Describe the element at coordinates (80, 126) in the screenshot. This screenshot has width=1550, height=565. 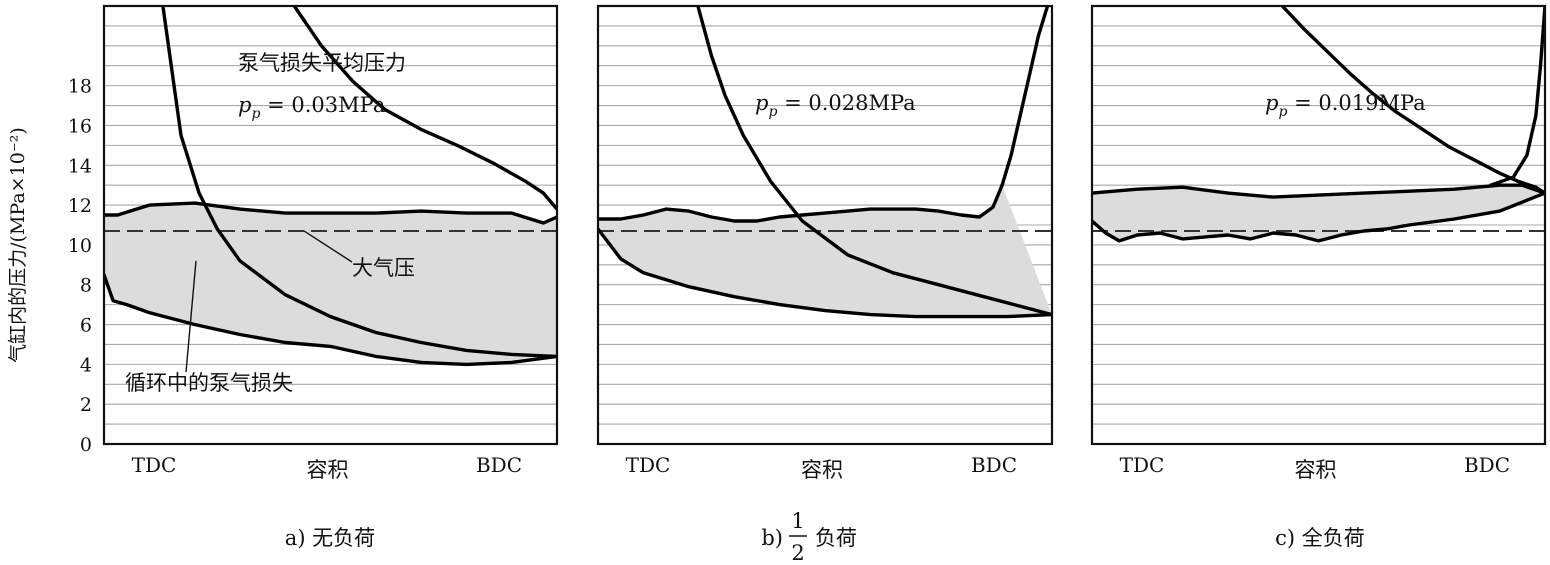
I see `y-tick-label: 16` at that location.